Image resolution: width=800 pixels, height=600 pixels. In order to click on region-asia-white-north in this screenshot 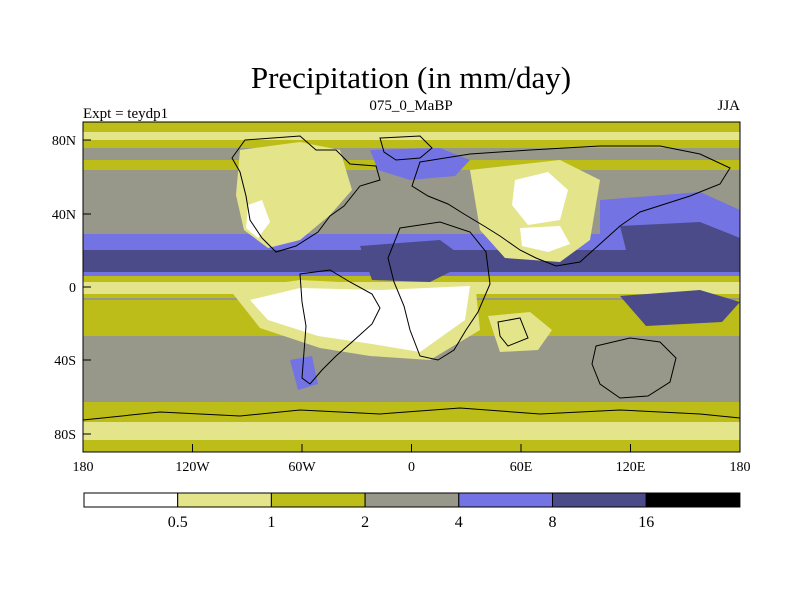, I will do `click(540, 198)`.